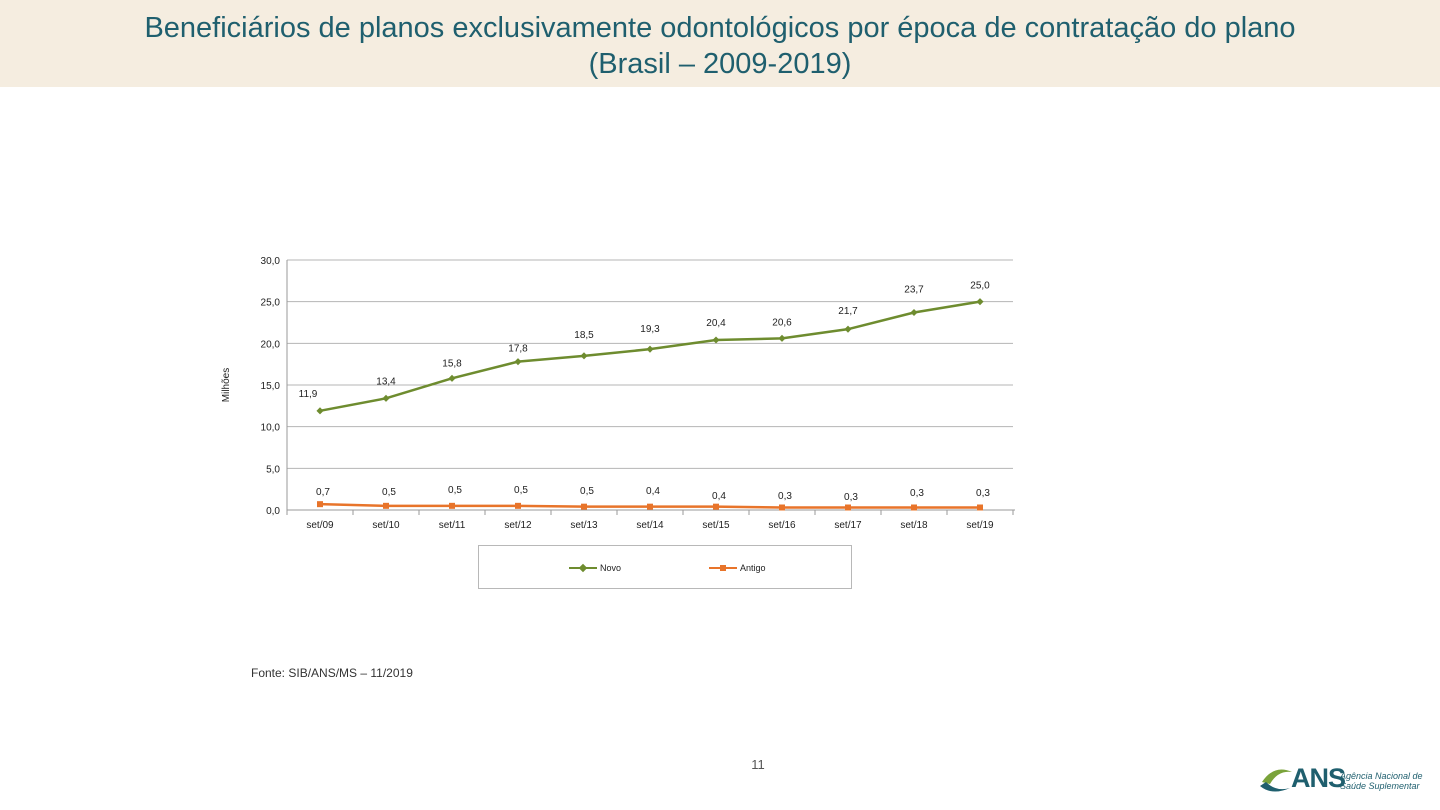 The width and height of the screenshot is (1440, 810). Describe the element at coordinates (452, 525) in the screenshot. I see `x-tick-label: set/11` at that location.